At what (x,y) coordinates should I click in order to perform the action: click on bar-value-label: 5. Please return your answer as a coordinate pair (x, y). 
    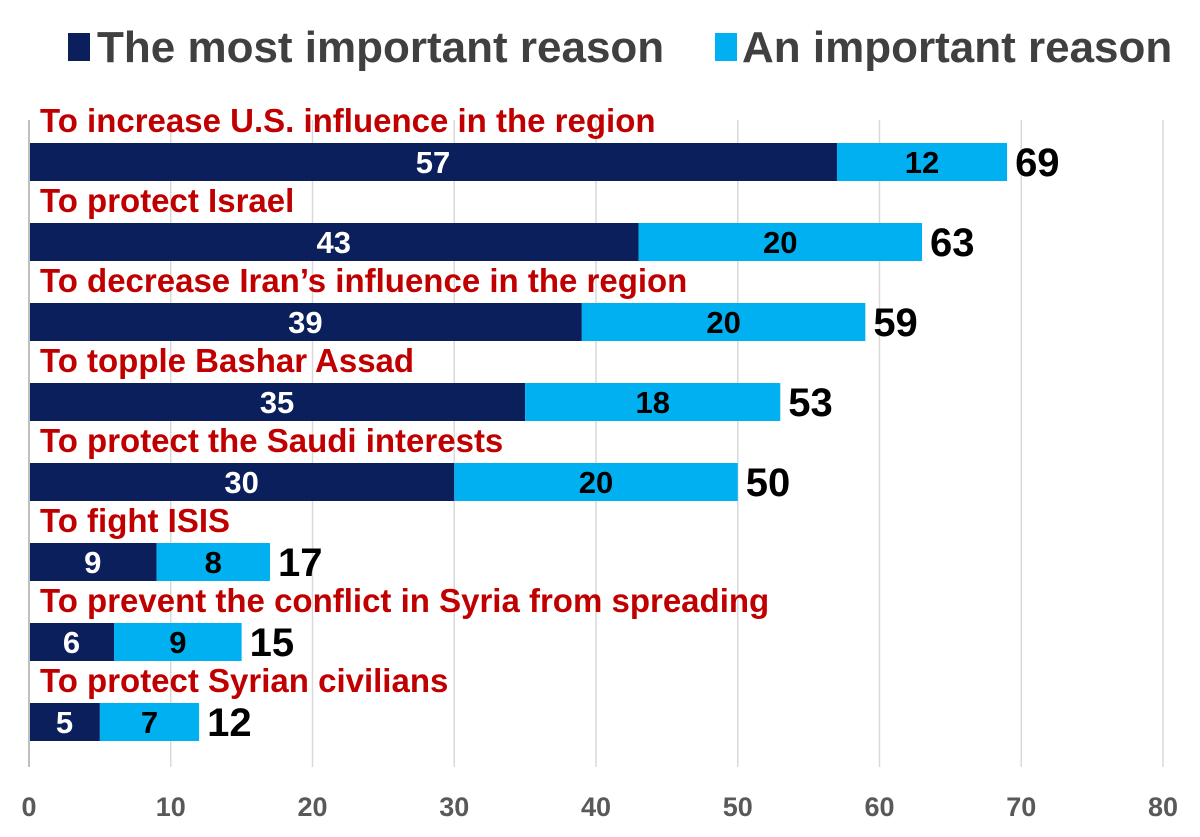
    Looking at the image, I should click on (64, 722).